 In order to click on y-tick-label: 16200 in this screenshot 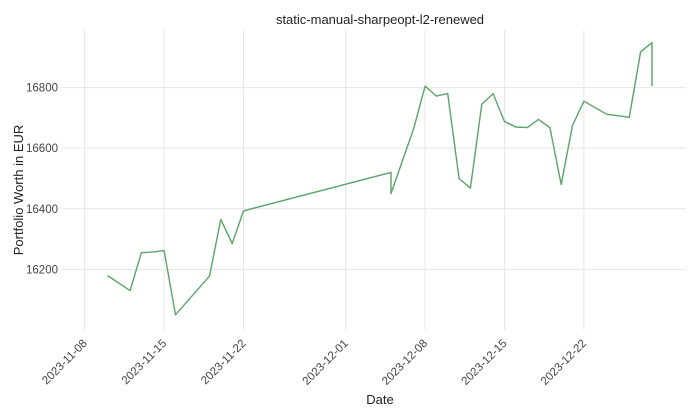, I will do `click(42, 270)`.